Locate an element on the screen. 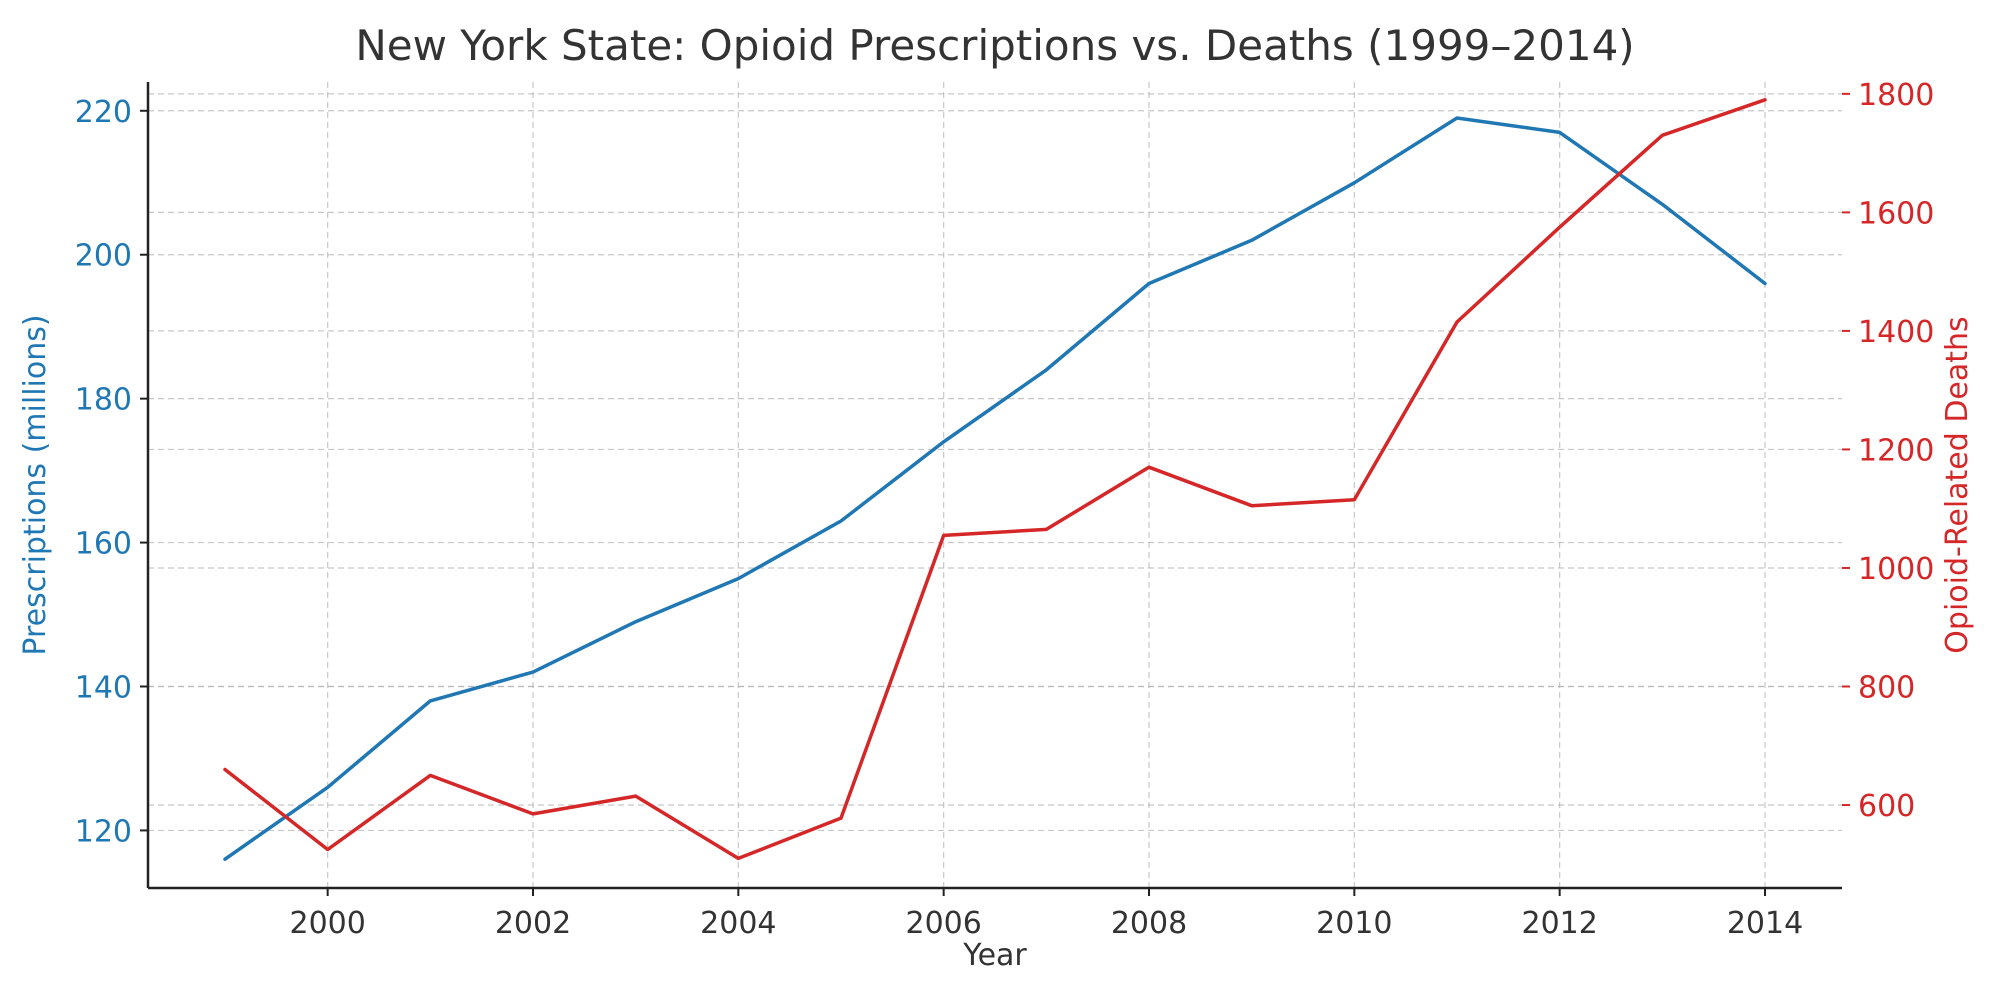 This screenshot has height=1004, width=2000. x-tick-label: 2002 is located at coordinates (533, 923).